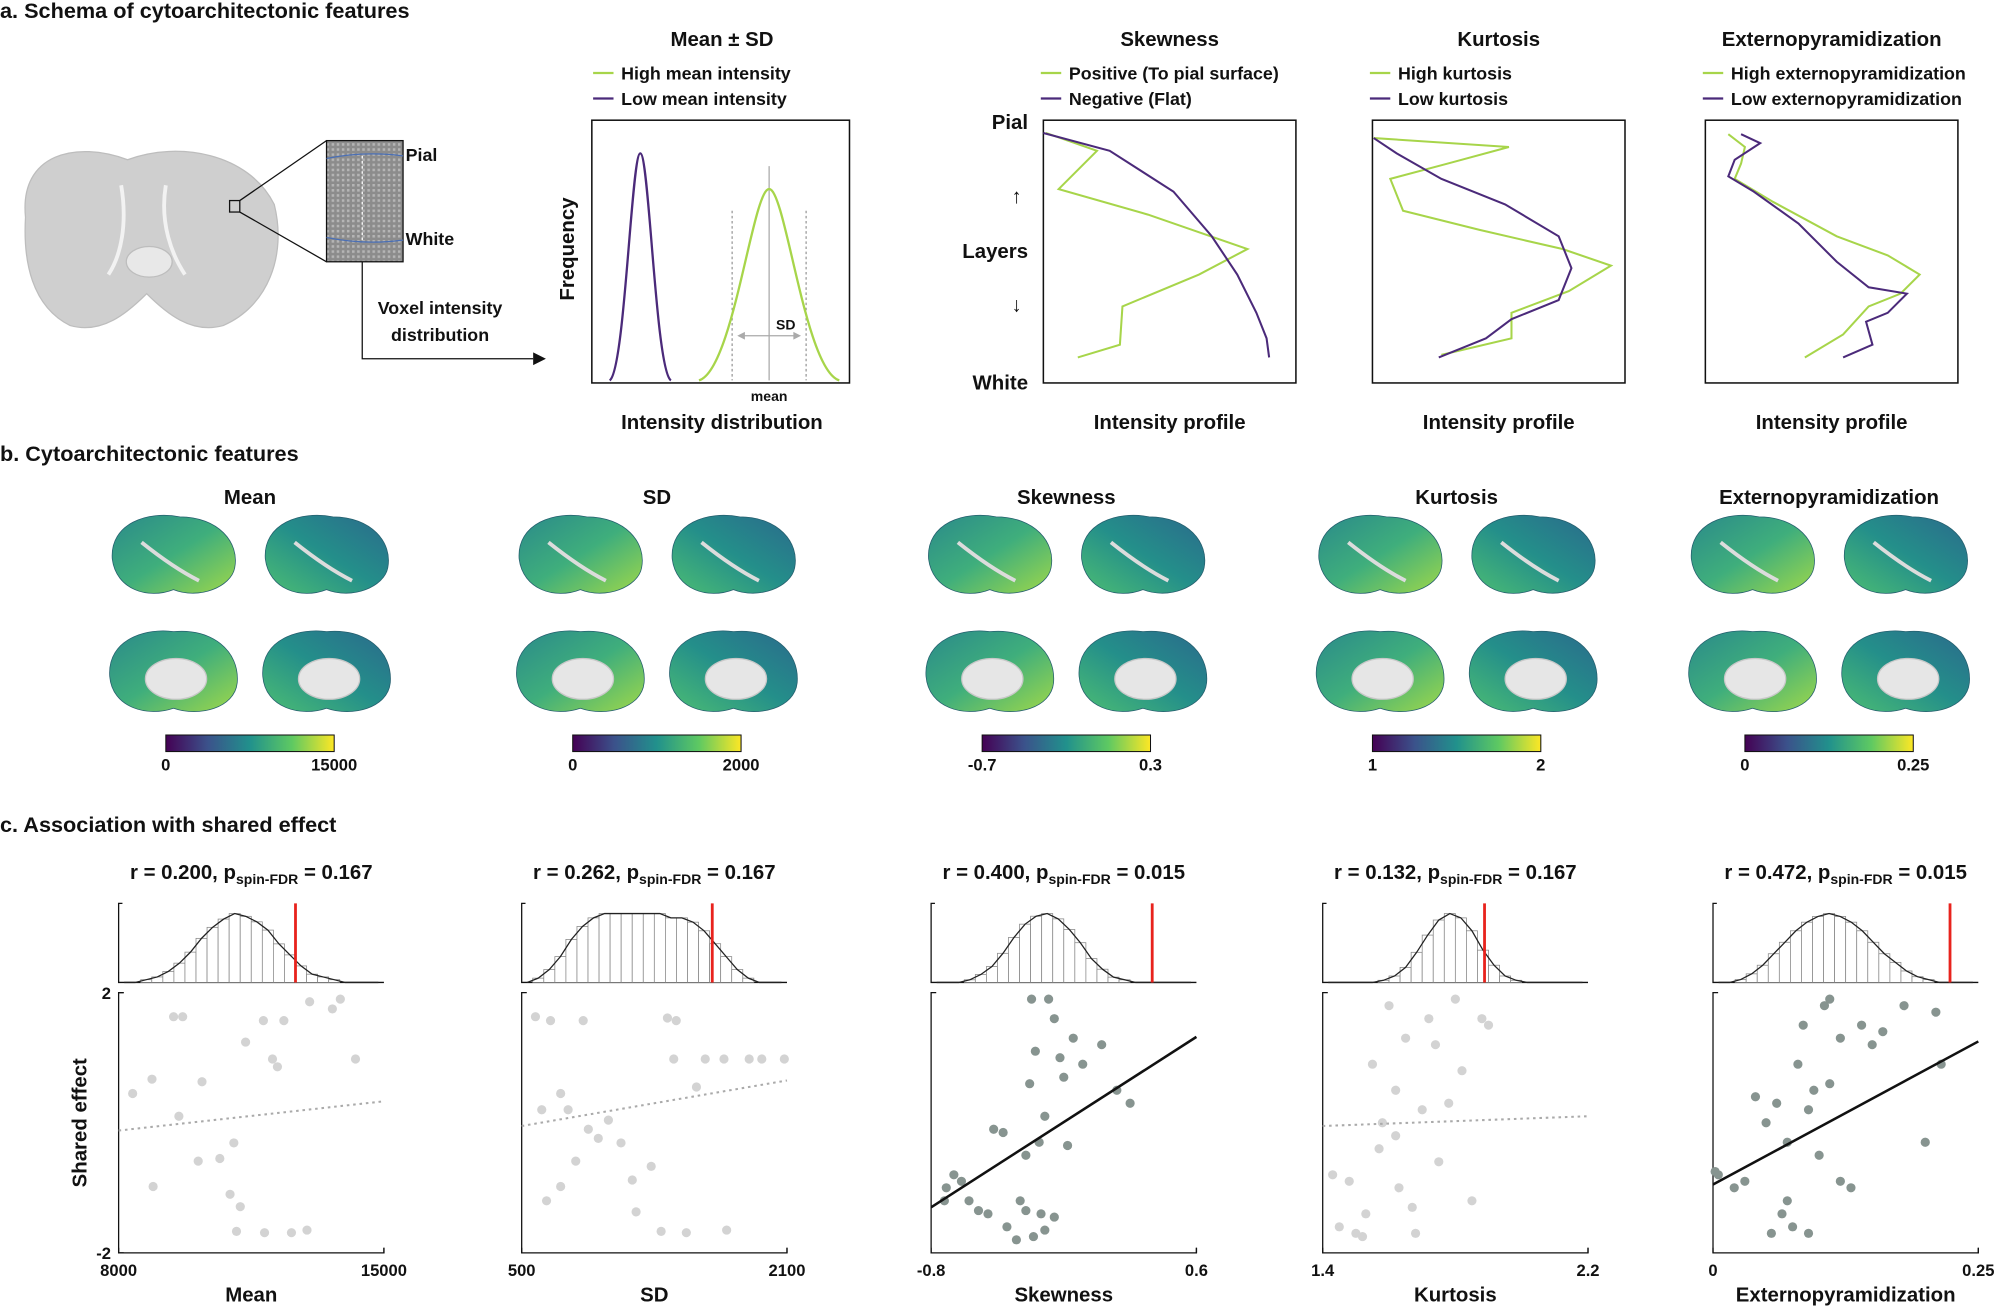  I want to click on map-title: Skewness, so click(1066, 498).